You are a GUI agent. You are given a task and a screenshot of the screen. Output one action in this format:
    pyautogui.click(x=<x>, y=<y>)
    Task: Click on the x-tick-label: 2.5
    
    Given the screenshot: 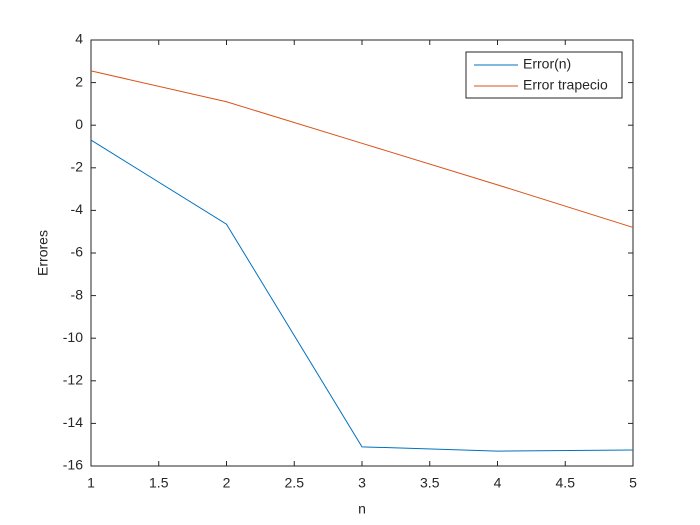 What is the action you would take?
    pyautogui.click(x=295, y=483)
    